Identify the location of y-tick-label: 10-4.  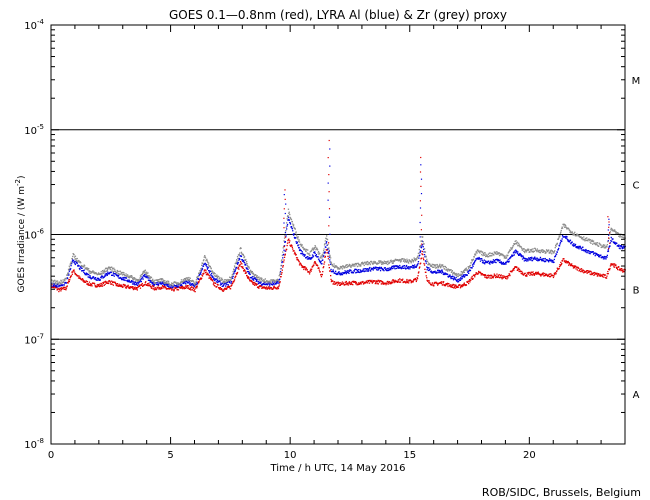
(34, 25).